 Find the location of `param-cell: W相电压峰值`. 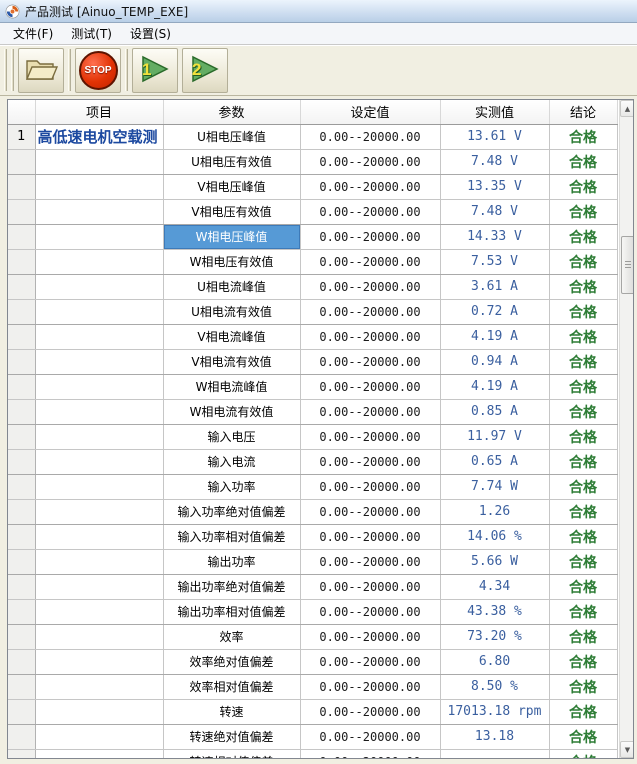

param-cell: W相电压峰值 is located at coordinates (232, 237).